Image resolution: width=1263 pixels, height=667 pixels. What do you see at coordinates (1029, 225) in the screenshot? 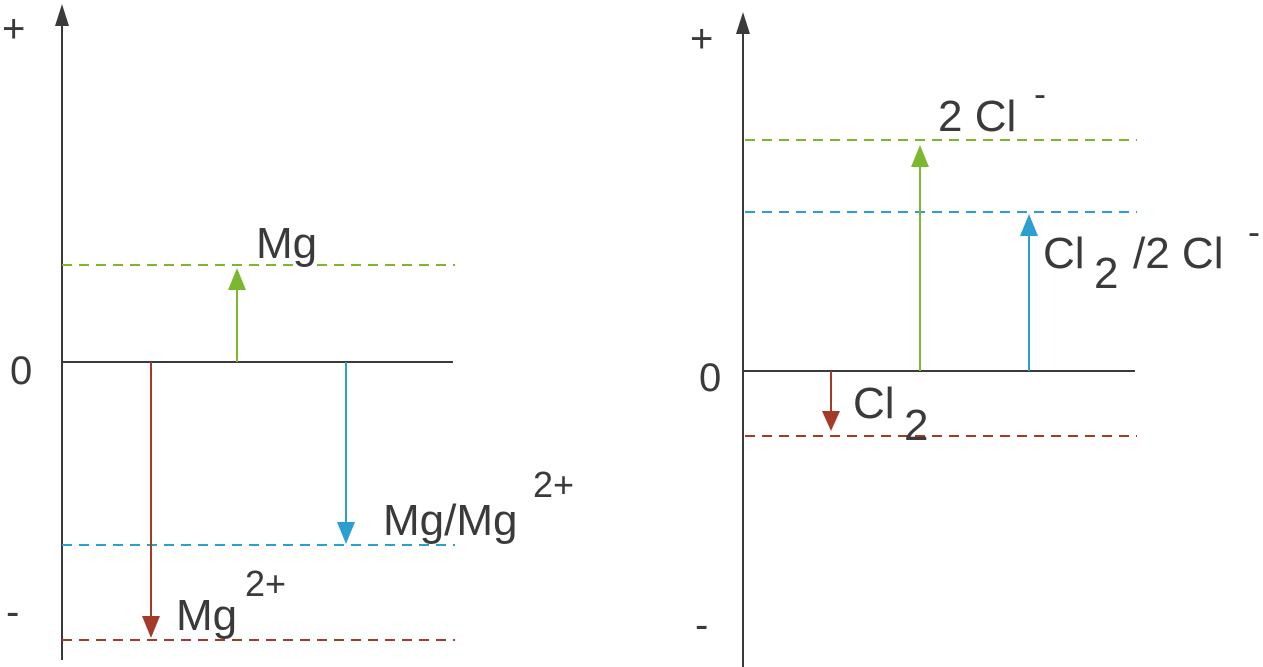
I see `right-blue-arrowhead` at bounding box center [1029, 225].